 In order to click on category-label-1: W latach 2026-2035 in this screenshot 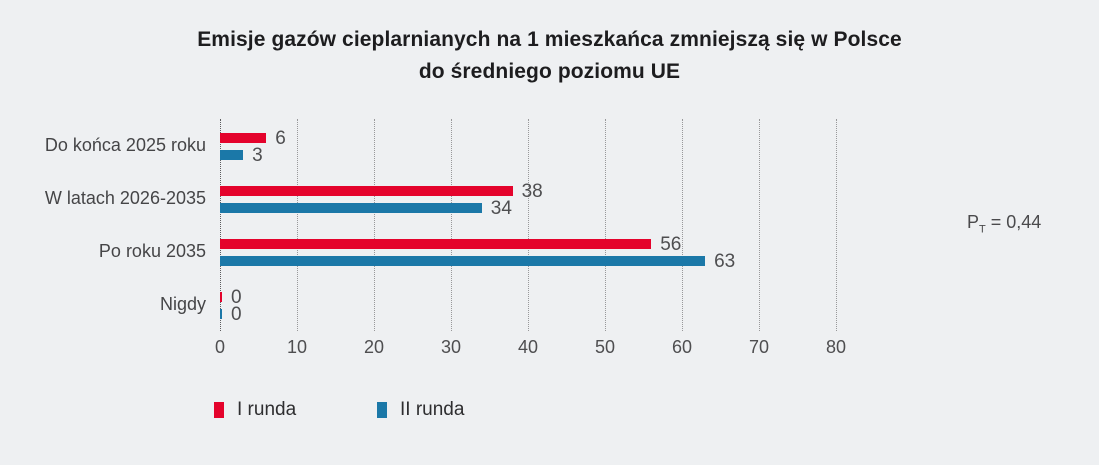, I will do `click(125, 198)`.